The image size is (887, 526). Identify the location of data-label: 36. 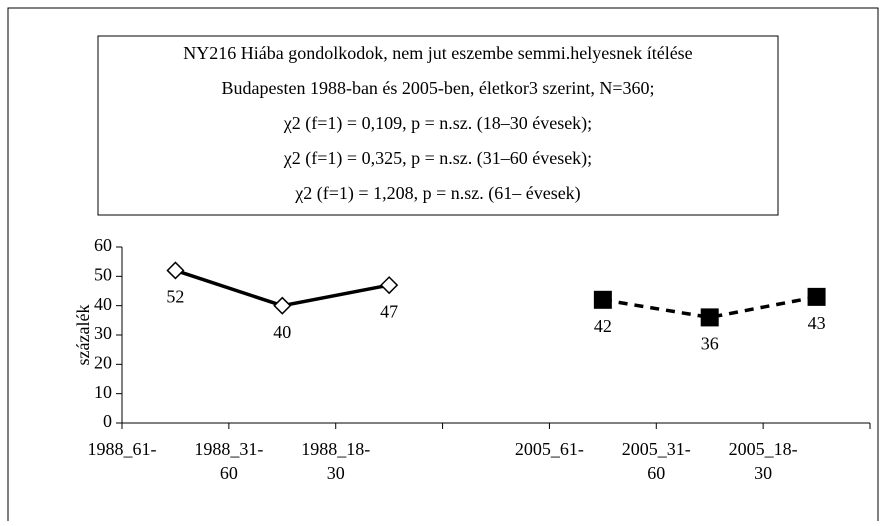
(710, 344).